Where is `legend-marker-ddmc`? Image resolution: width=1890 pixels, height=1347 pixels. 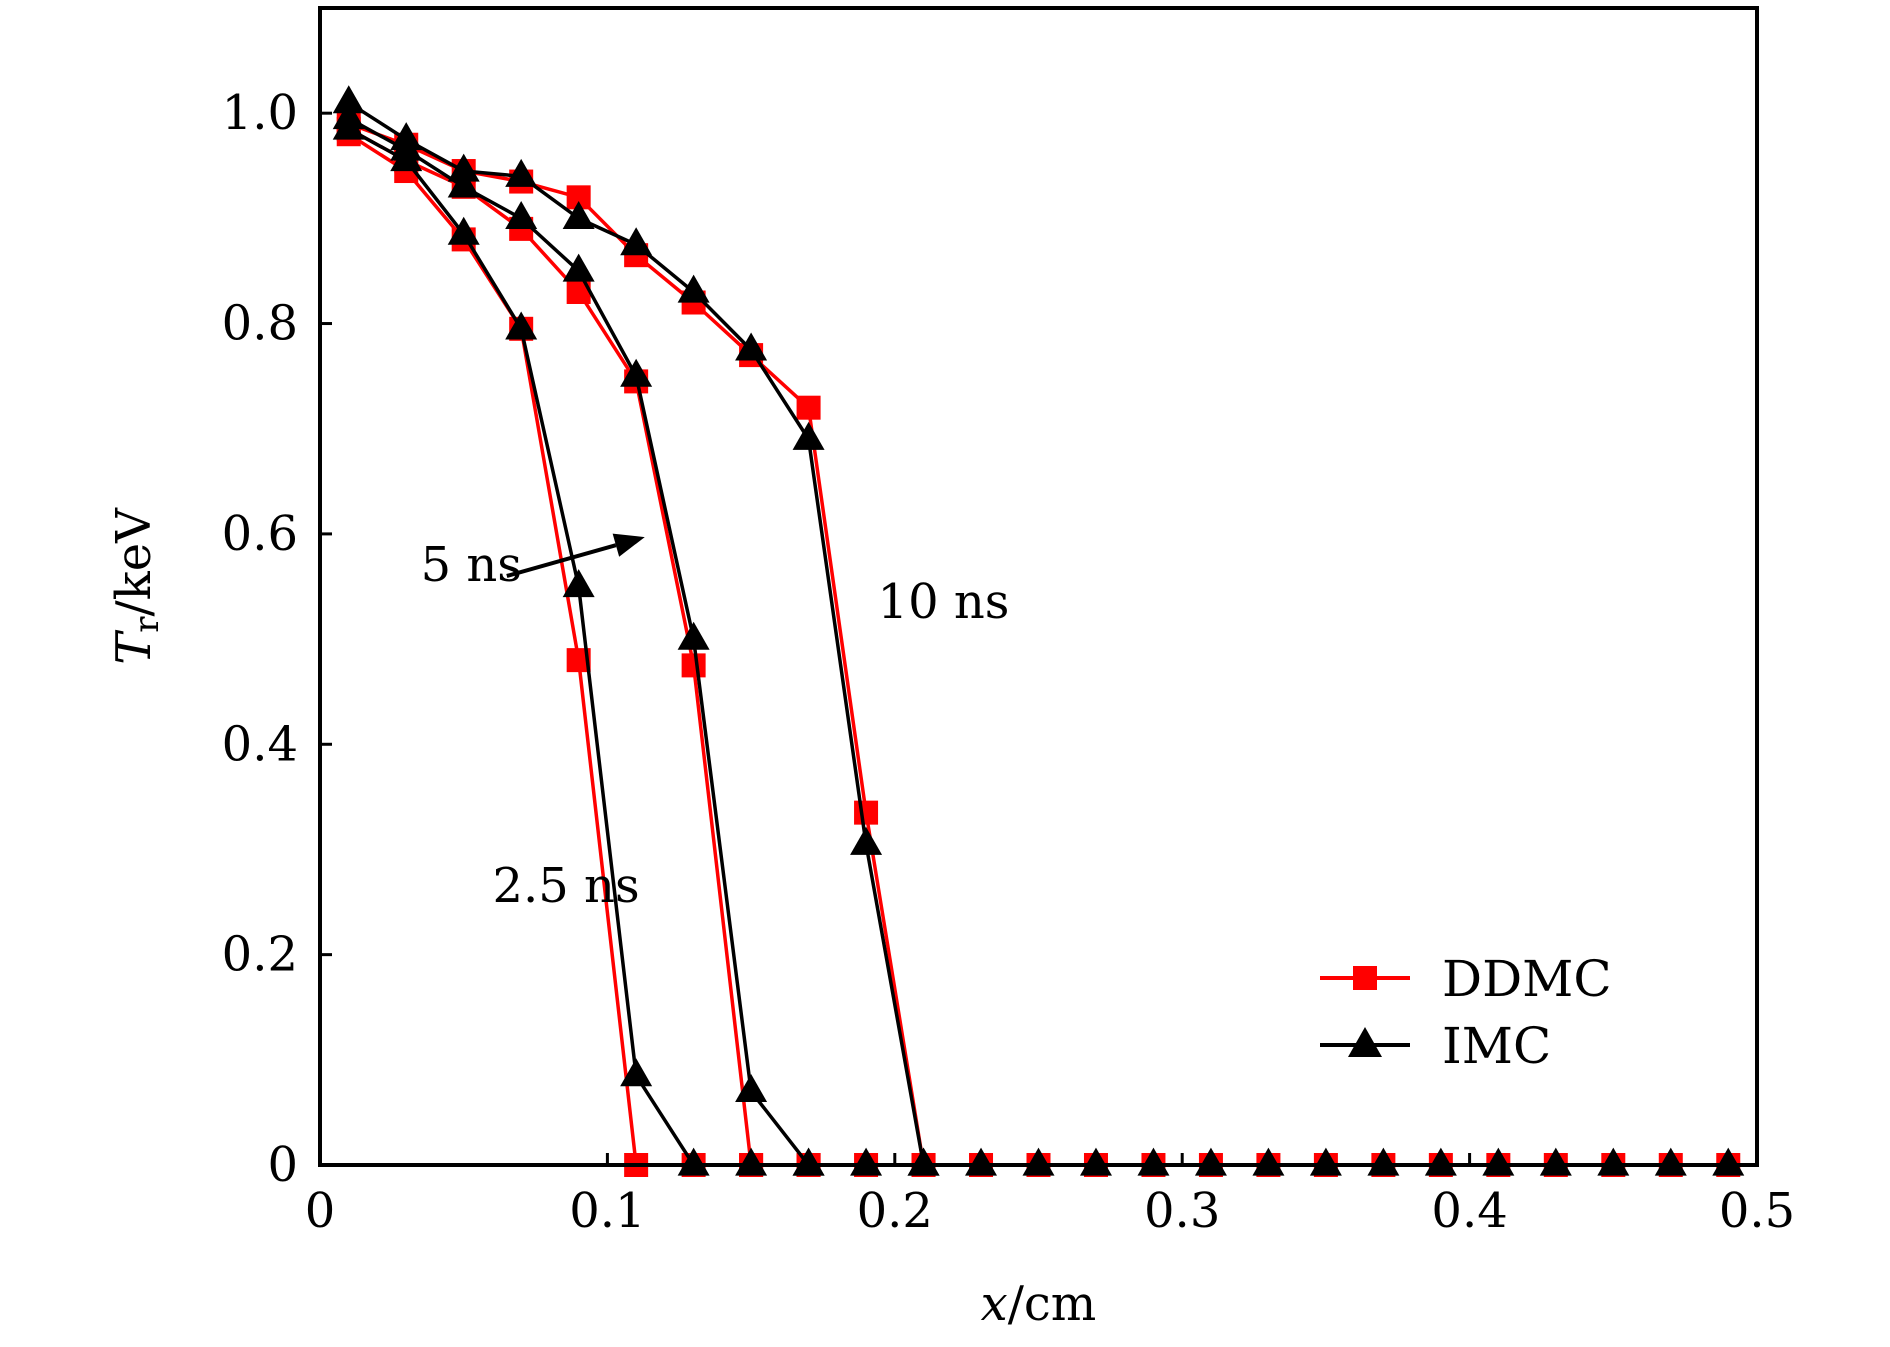 legend-marker-ddmc is located at coordinates (1365, 978).